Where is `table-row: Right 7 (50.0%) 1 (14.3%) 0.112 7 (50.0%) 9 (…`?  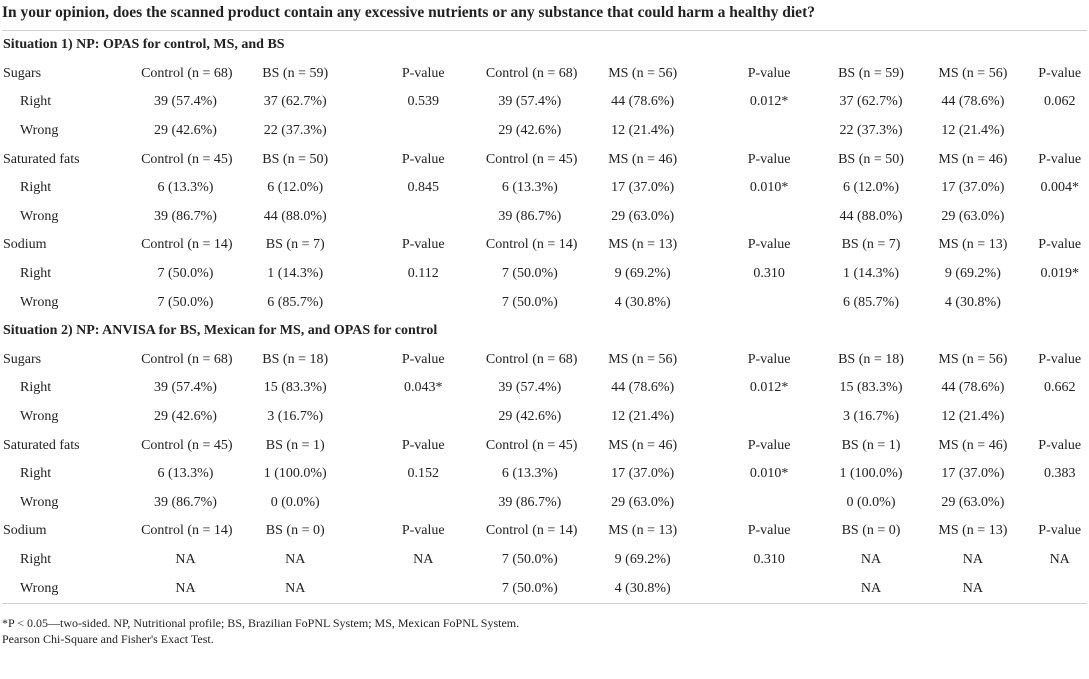
table-row: Right 7 (50.0%) 1 (14.3%) 0.112 7 (50.0%) 9 (… is located at coordinates (544, 274).